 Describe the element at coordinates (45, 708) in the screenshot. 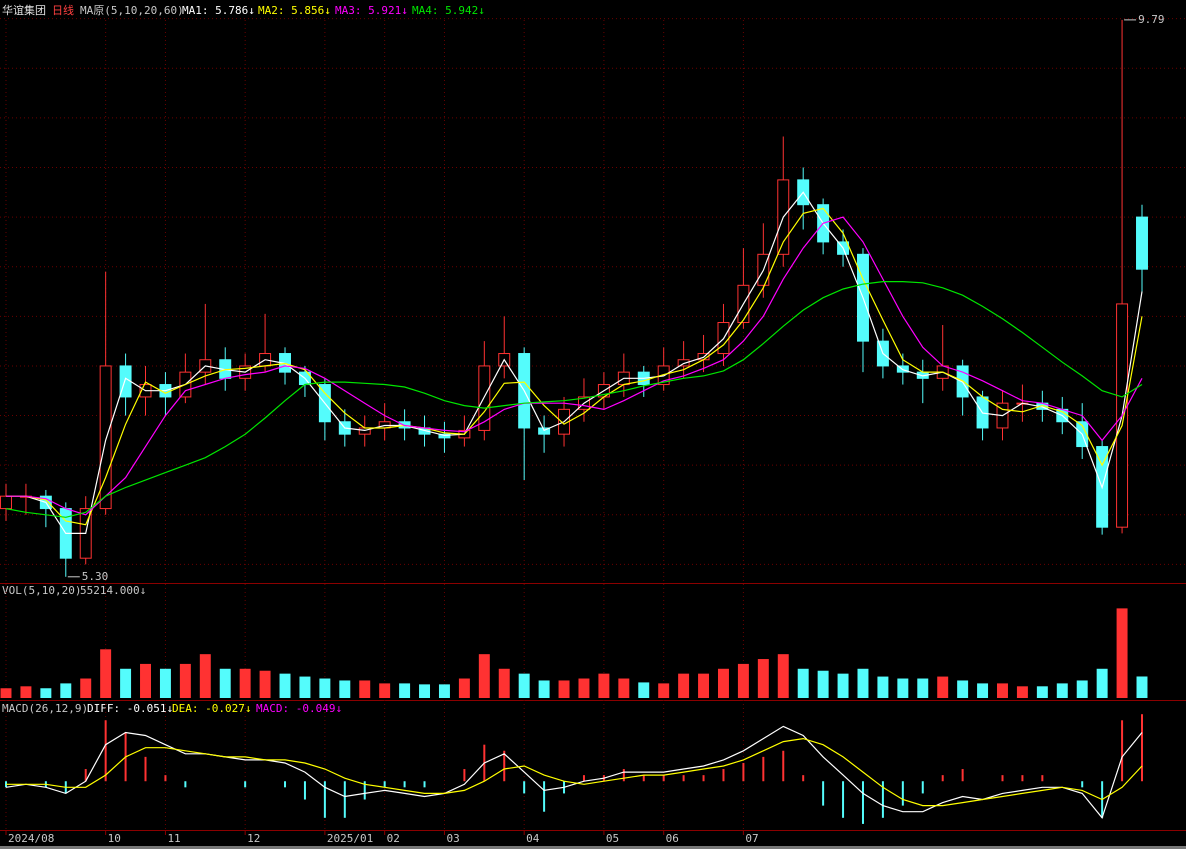

I see `macd-title: MACD(26,12,9)` at that location.